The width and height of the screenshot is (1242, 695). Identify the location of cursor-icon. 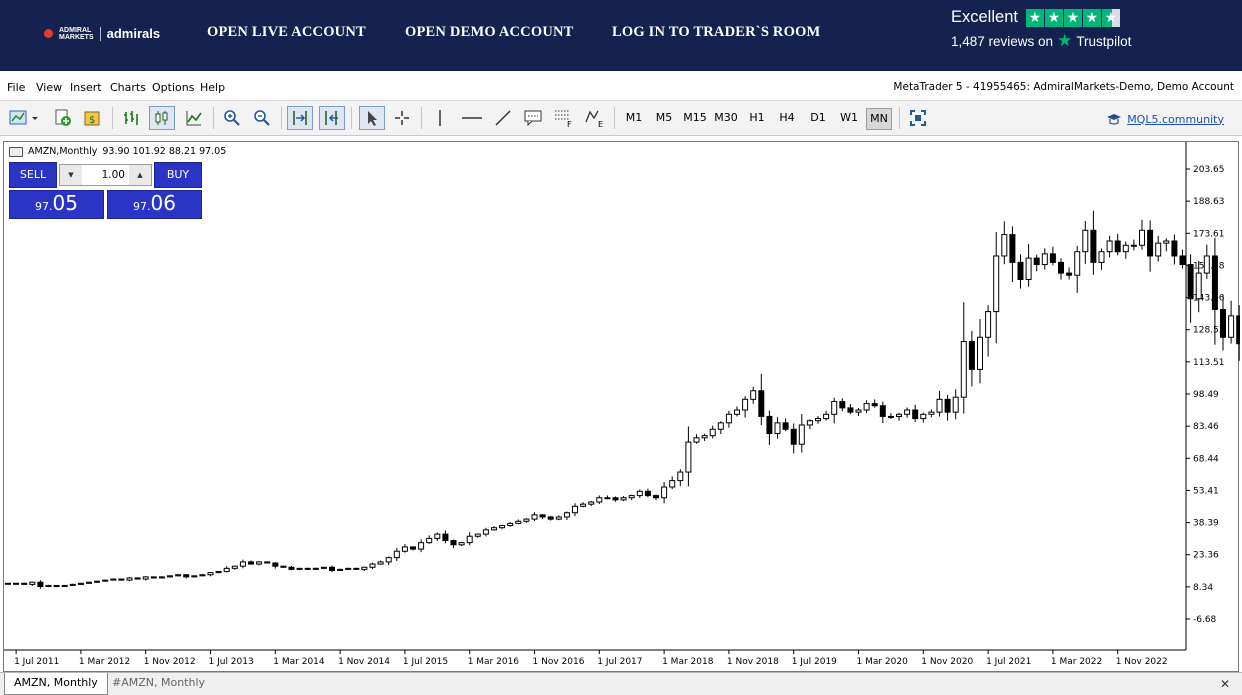
(372, 118).